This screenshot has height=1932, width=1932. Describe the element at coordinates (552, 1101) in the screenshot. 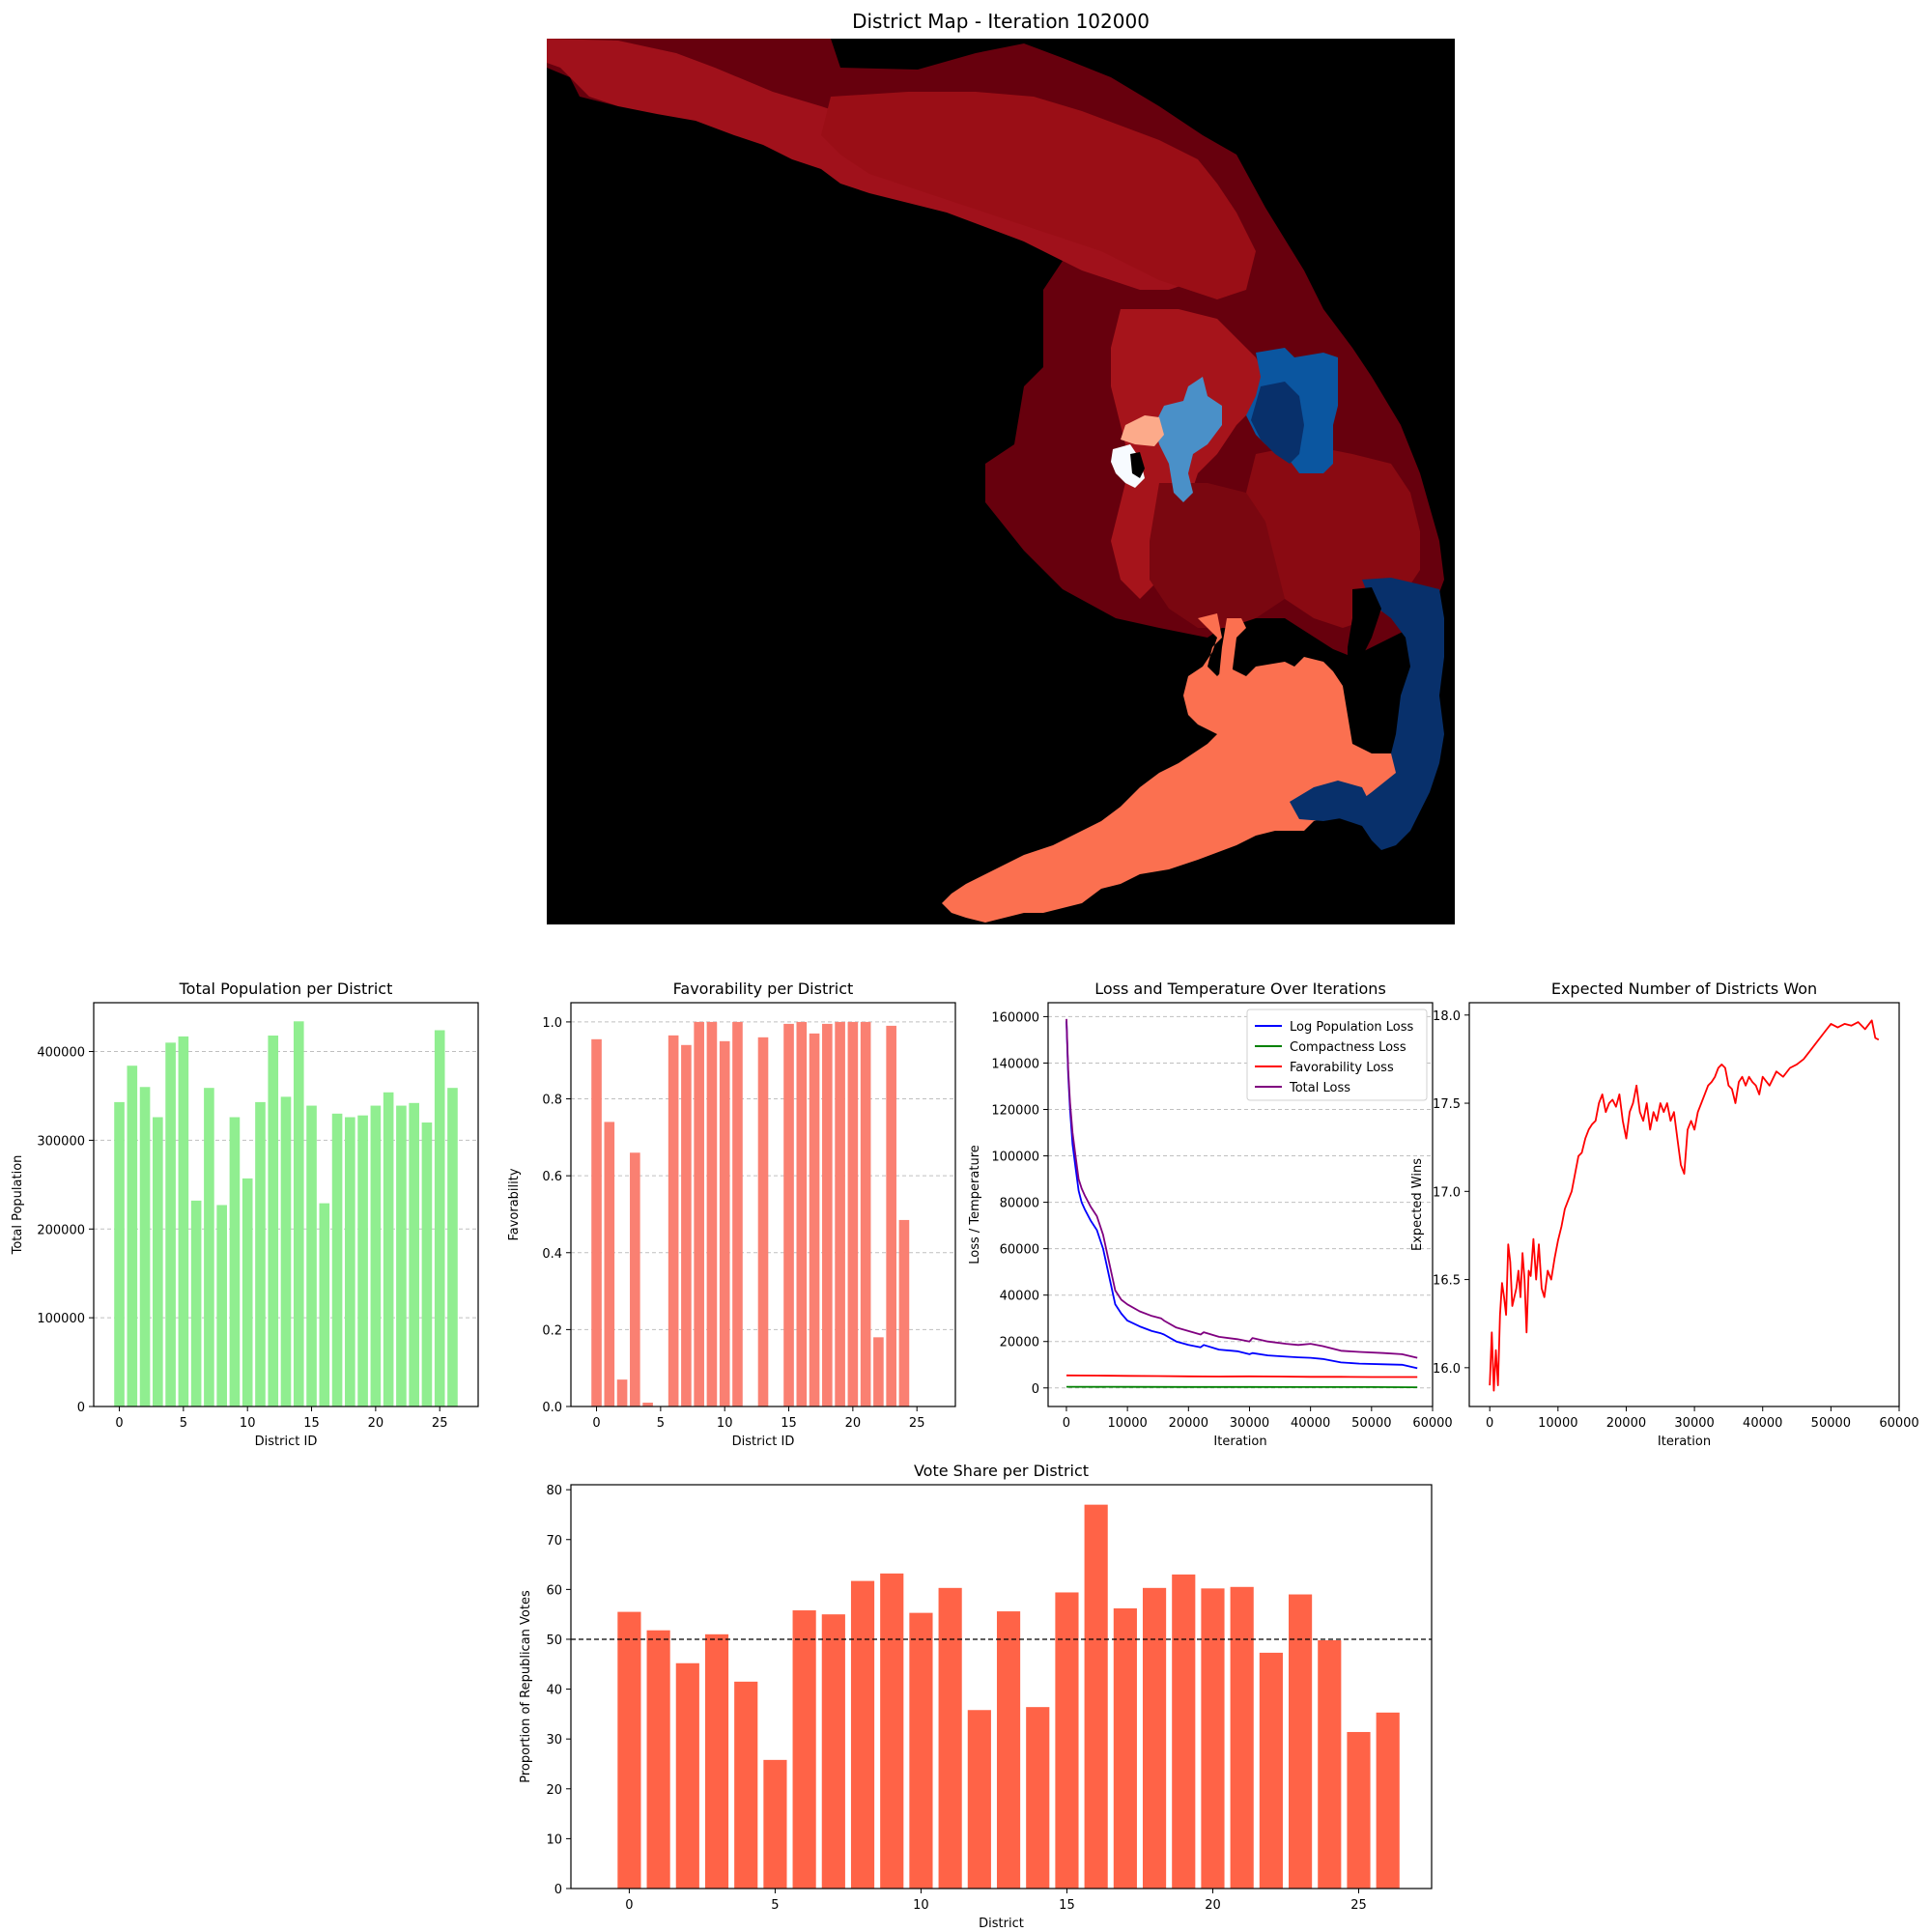

I see `y-tick-label: 0.8` at that location.